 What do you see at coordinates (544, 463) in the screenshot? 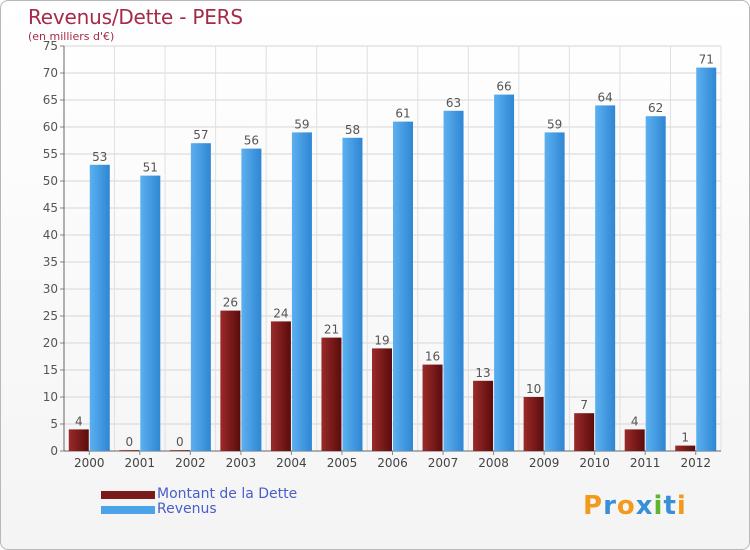
I see `x-tick-label: 2009` at bounding box center [544, 463].